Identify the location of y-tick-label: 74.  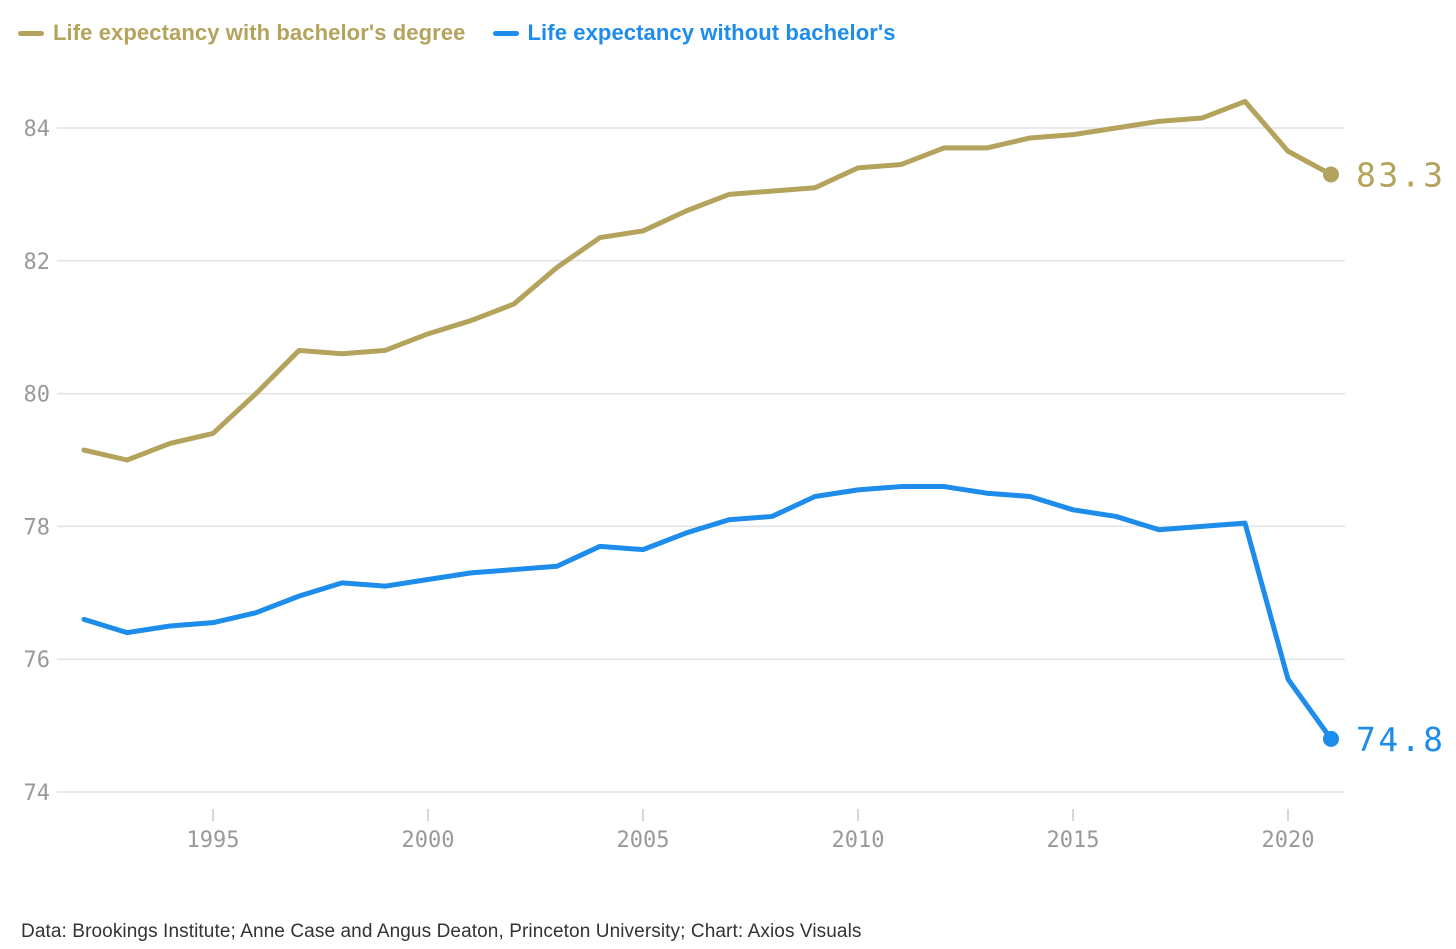
(37, 793).